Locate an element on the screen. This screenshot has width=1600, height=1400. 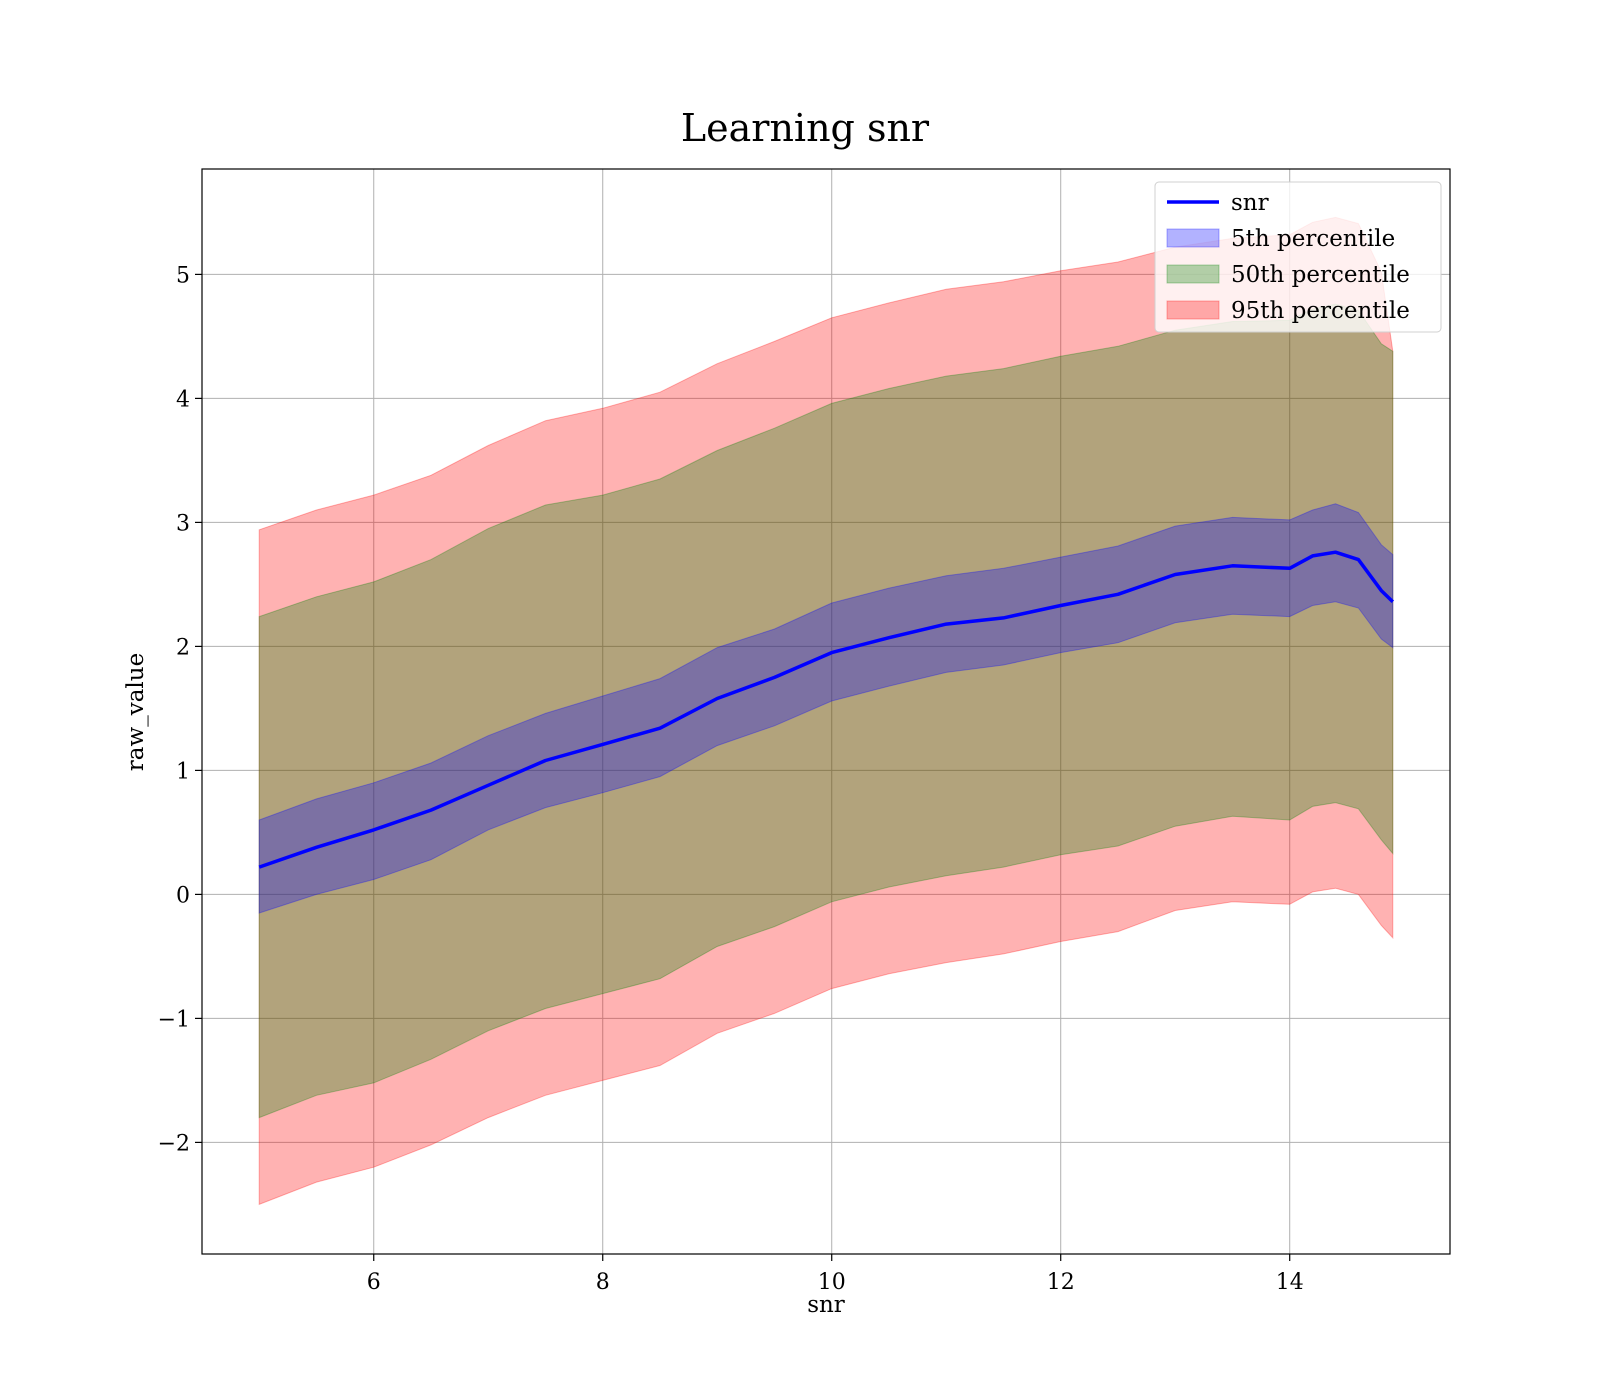
legend-label: 50th percentile is located at coordinates (1320, 275).